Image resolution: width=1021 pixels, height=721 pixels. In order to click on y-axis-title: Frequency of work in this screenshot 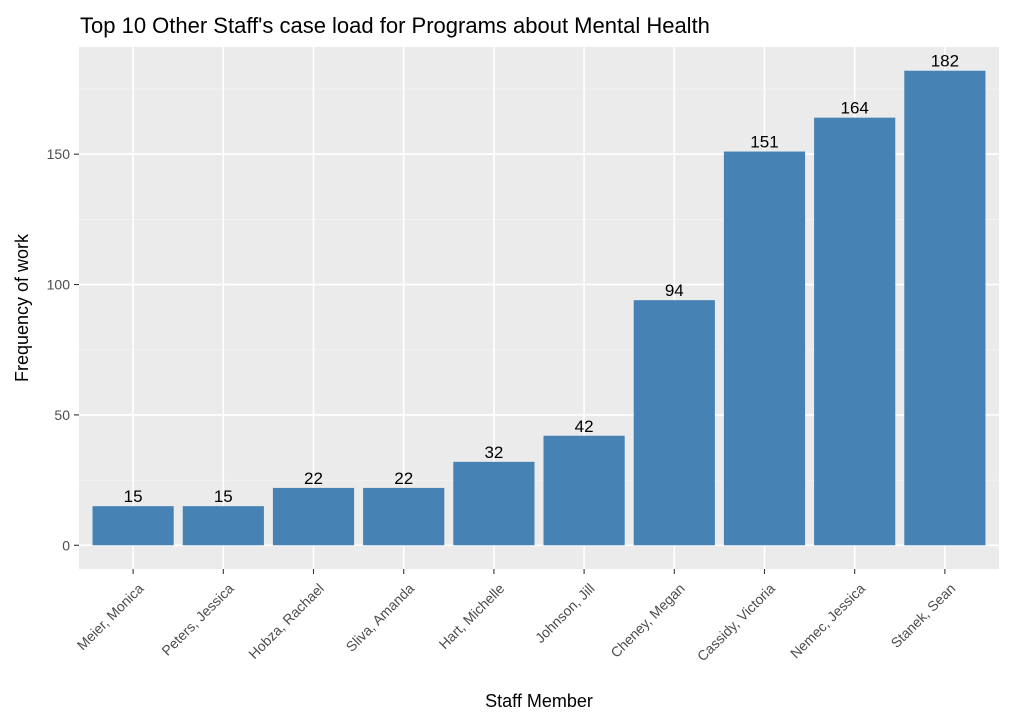, I will do `click(22, 307)`.